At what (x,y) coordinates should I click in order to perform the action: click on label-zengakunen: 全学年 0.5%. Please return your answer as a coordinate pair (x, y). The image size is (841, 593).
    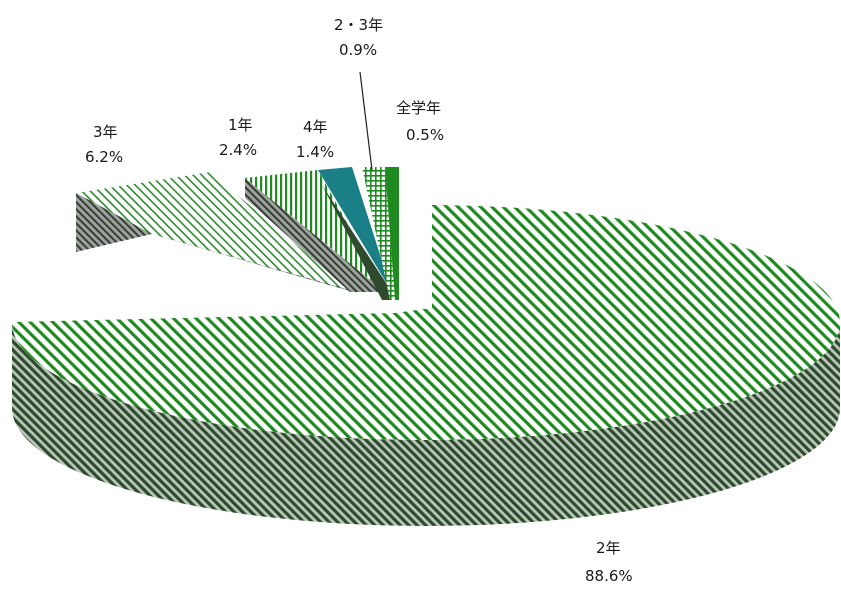
    Looking at the image, I should click on (420, 121).